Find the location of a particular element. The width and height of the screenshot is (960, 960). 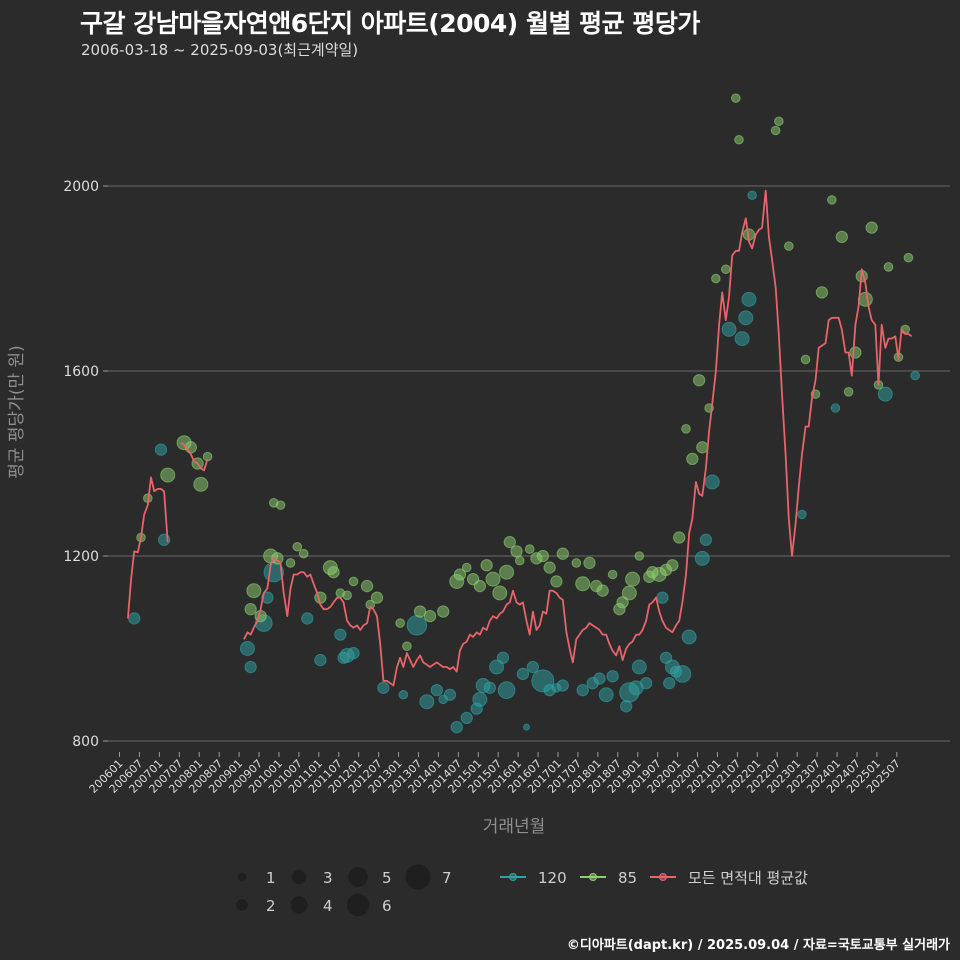

y-axis-label: 평균 평당가(만 원) is located at coordinates (17, 412).